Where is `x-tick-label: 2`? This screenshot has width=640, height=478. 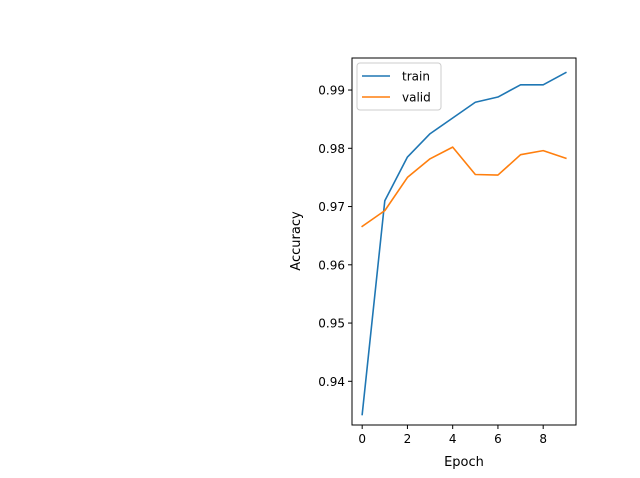 x-tick-label: 2 is located at coordinates (408, 439).